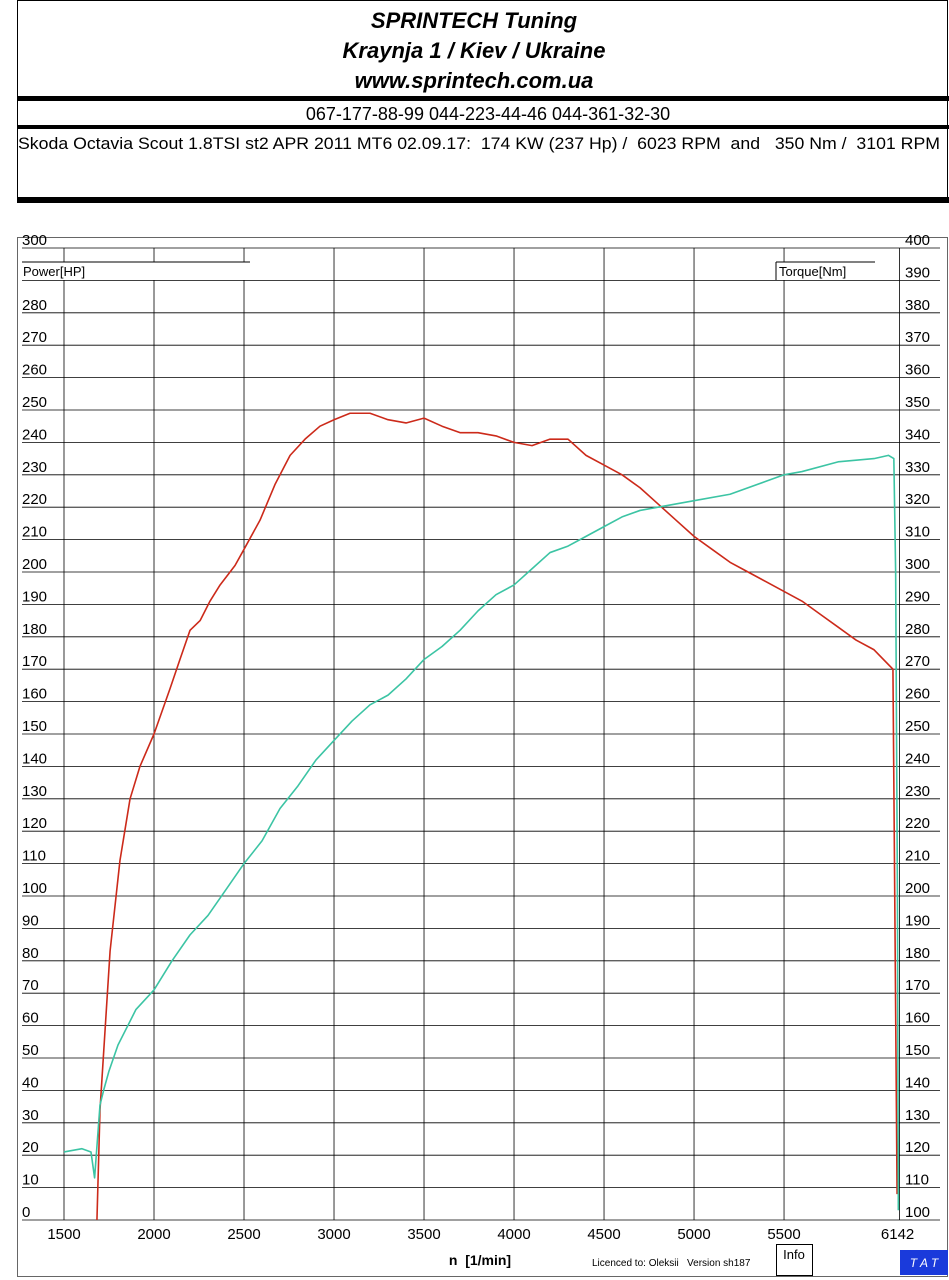 This screenshot has width=949, height=1280. I want to click on y-tick-label: 70, so click(30, 985).